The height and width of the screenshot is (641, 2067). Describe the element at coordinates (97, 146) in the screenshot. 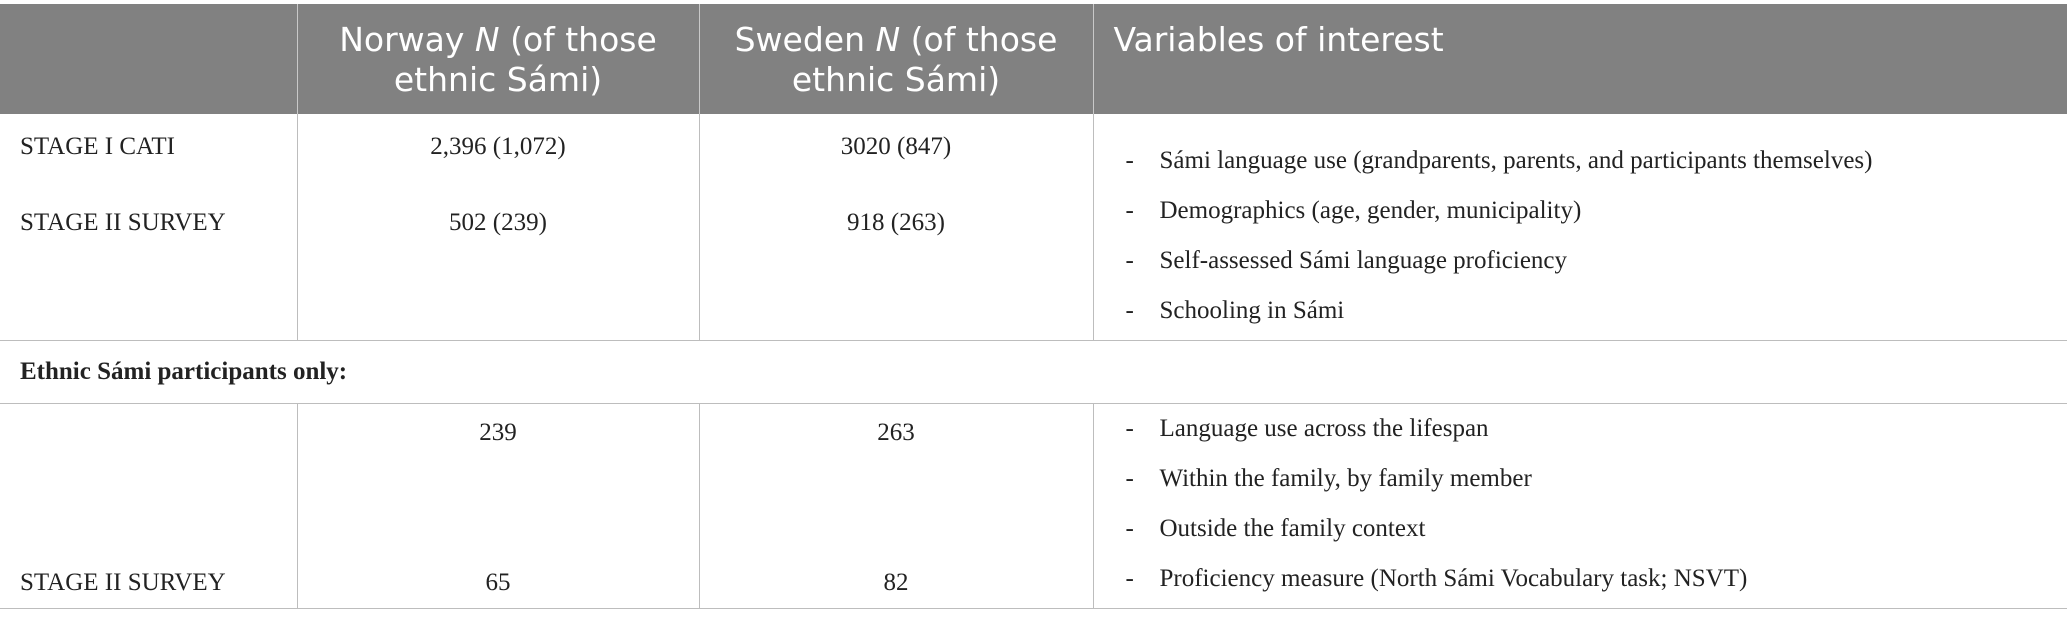

I see `stage-label: STAGE I CATI` at that location.